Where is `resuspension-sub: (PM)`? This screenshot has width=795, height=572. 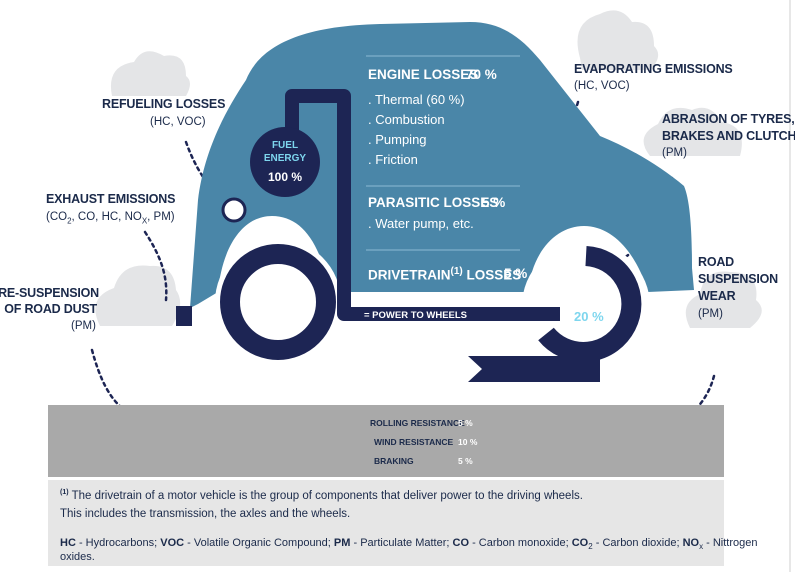
resuspension-sub: (PM) is located at coordinates (83, 326).